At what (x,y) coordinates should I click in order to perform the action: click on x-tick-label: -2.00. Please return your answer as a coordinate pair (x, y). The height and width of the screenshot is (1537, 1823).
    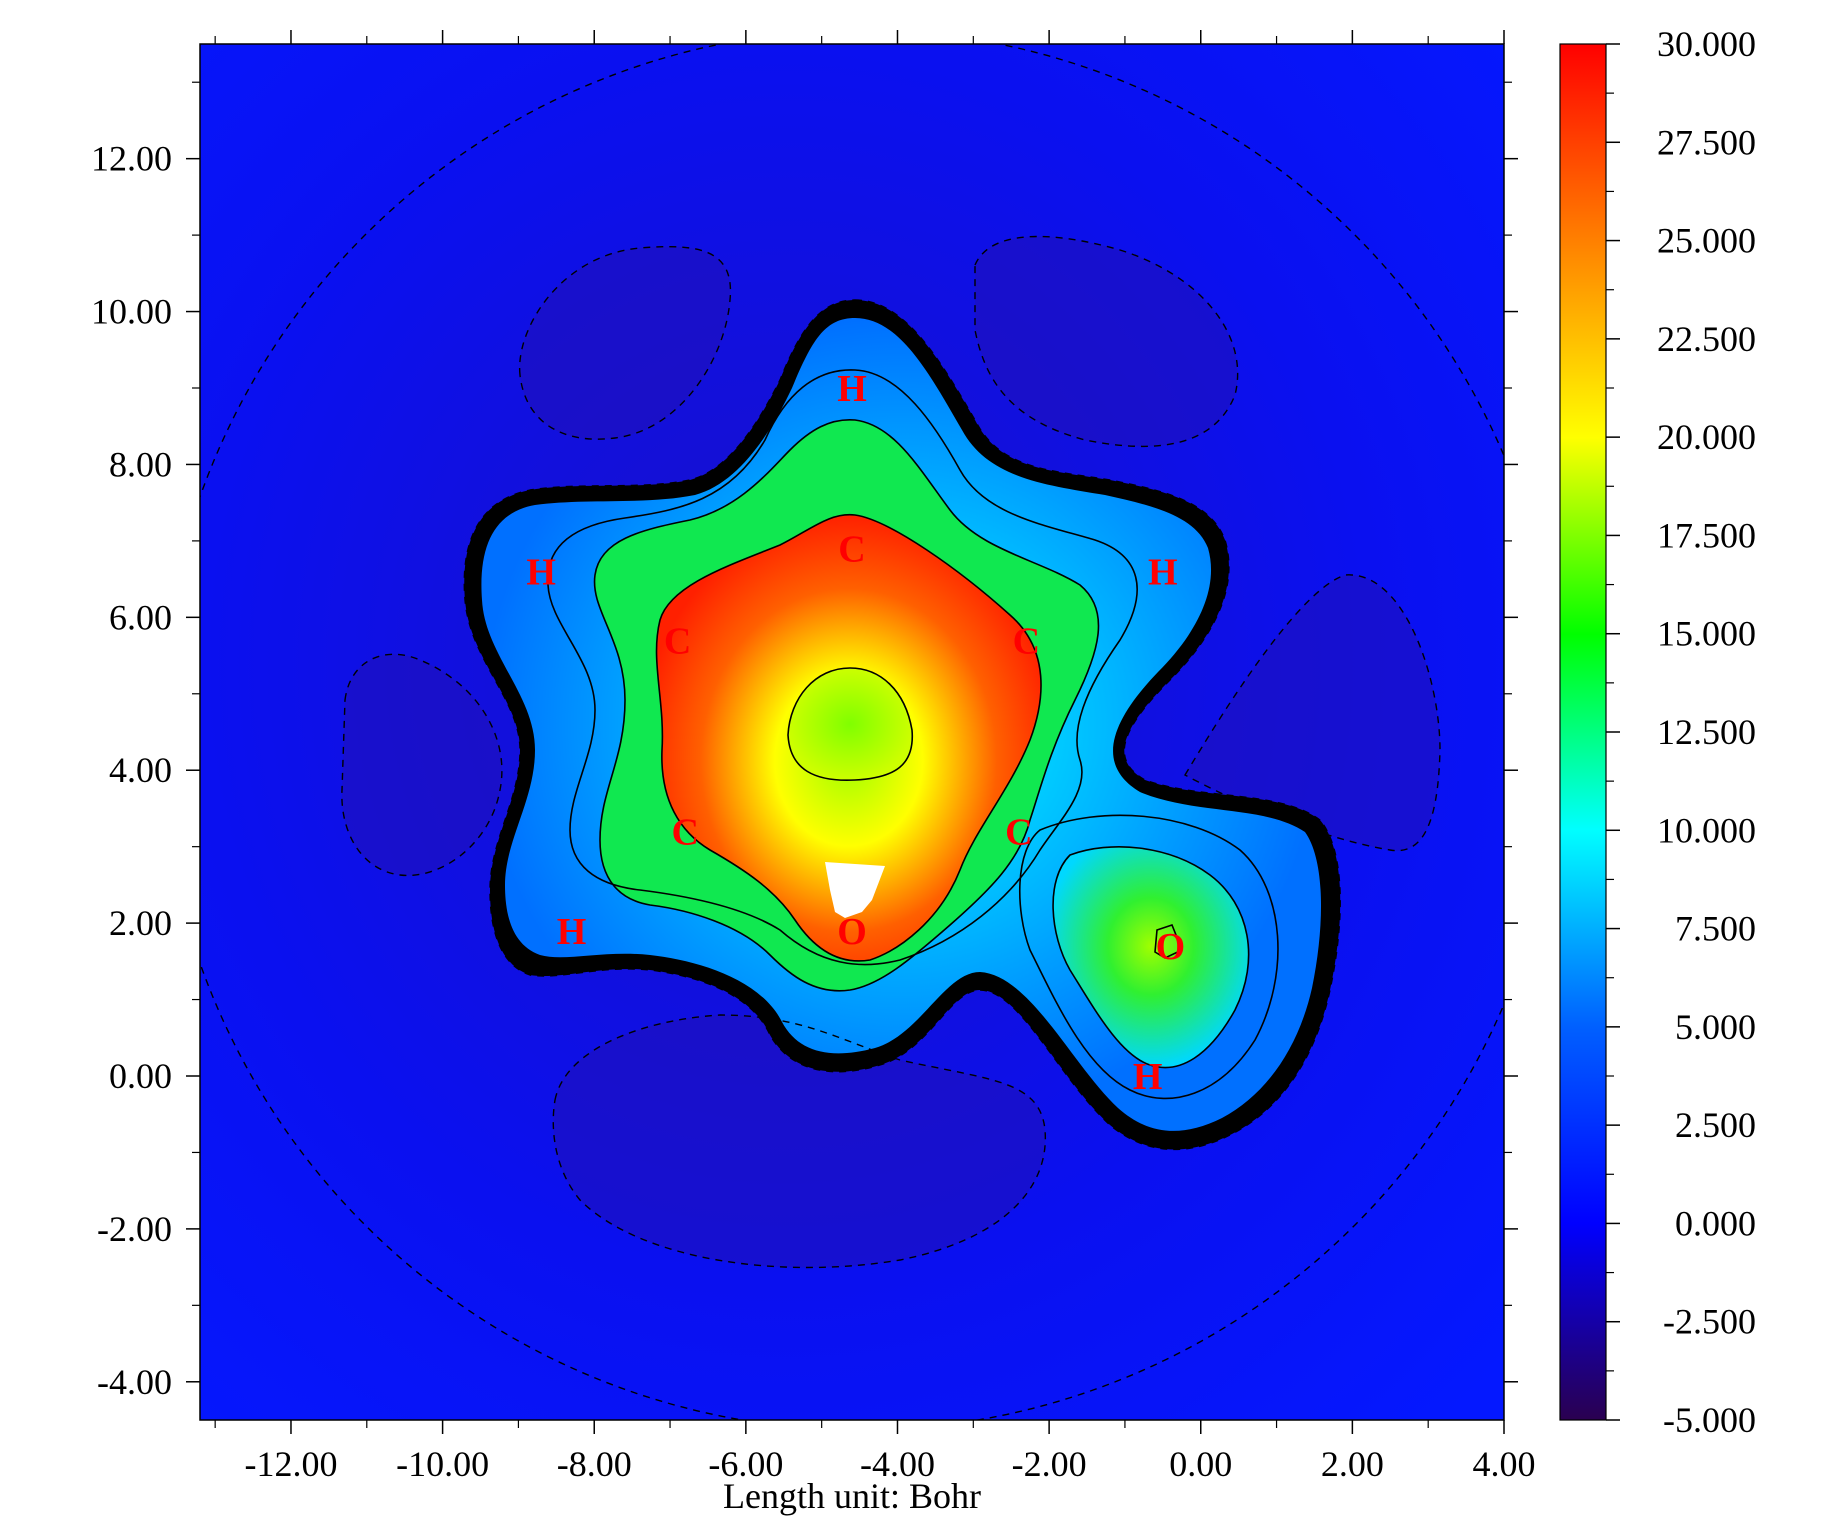
    Looking at the image, I should click on (1049, 1464).